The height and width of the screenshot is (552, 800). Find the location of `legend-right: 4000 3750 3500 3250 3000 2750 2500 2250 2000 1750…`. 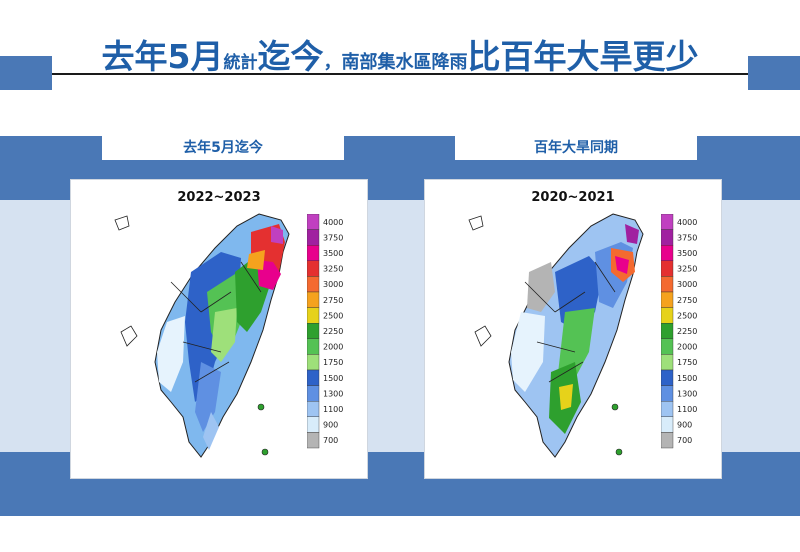

legend-right: 4000 3750 3500 3250 3000 2750 2500 2250 2000 1750… is located at coordinates (679, 331).